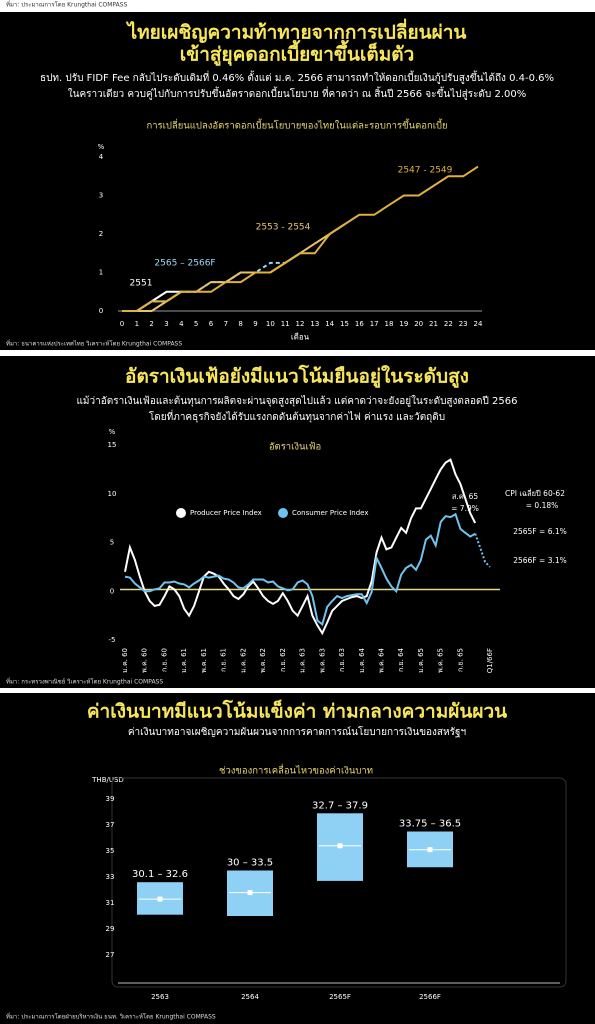 The image size is (595, 1024). I want to click on x-tick-label: ก.ย. 61, so click(224, 660).